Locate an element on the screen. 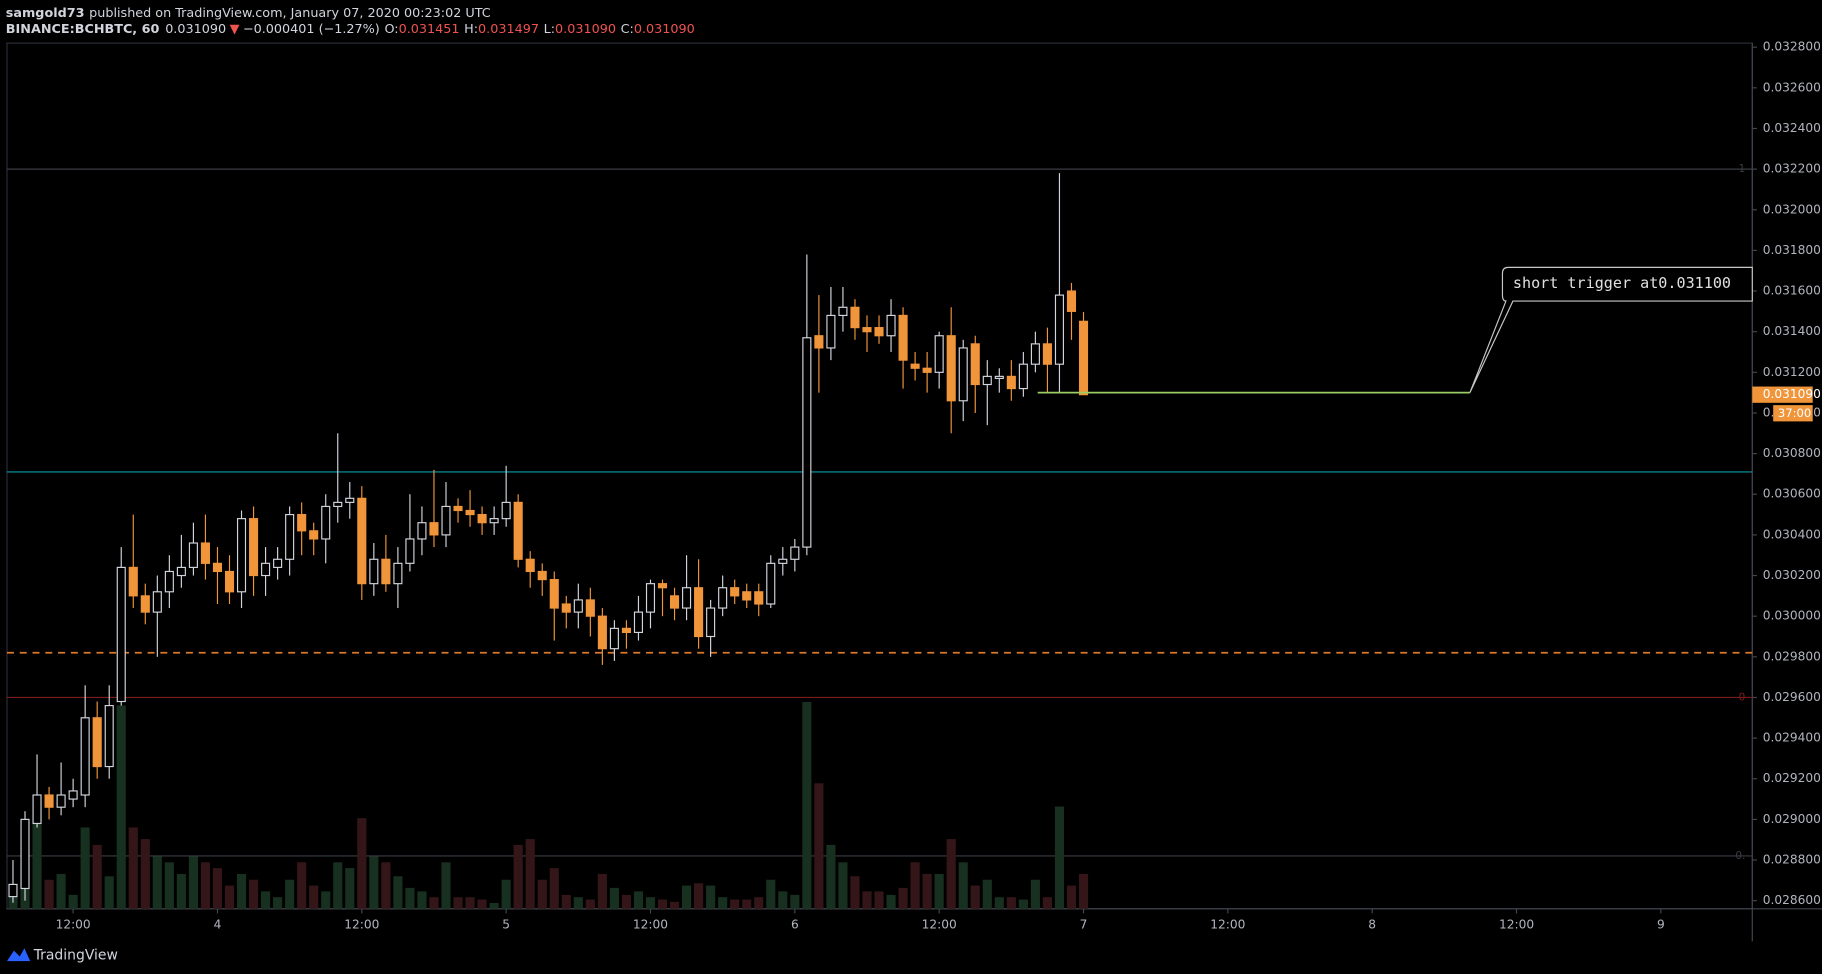  change: −0.000401 (−1.27%) is located at coordinates (311, 29).